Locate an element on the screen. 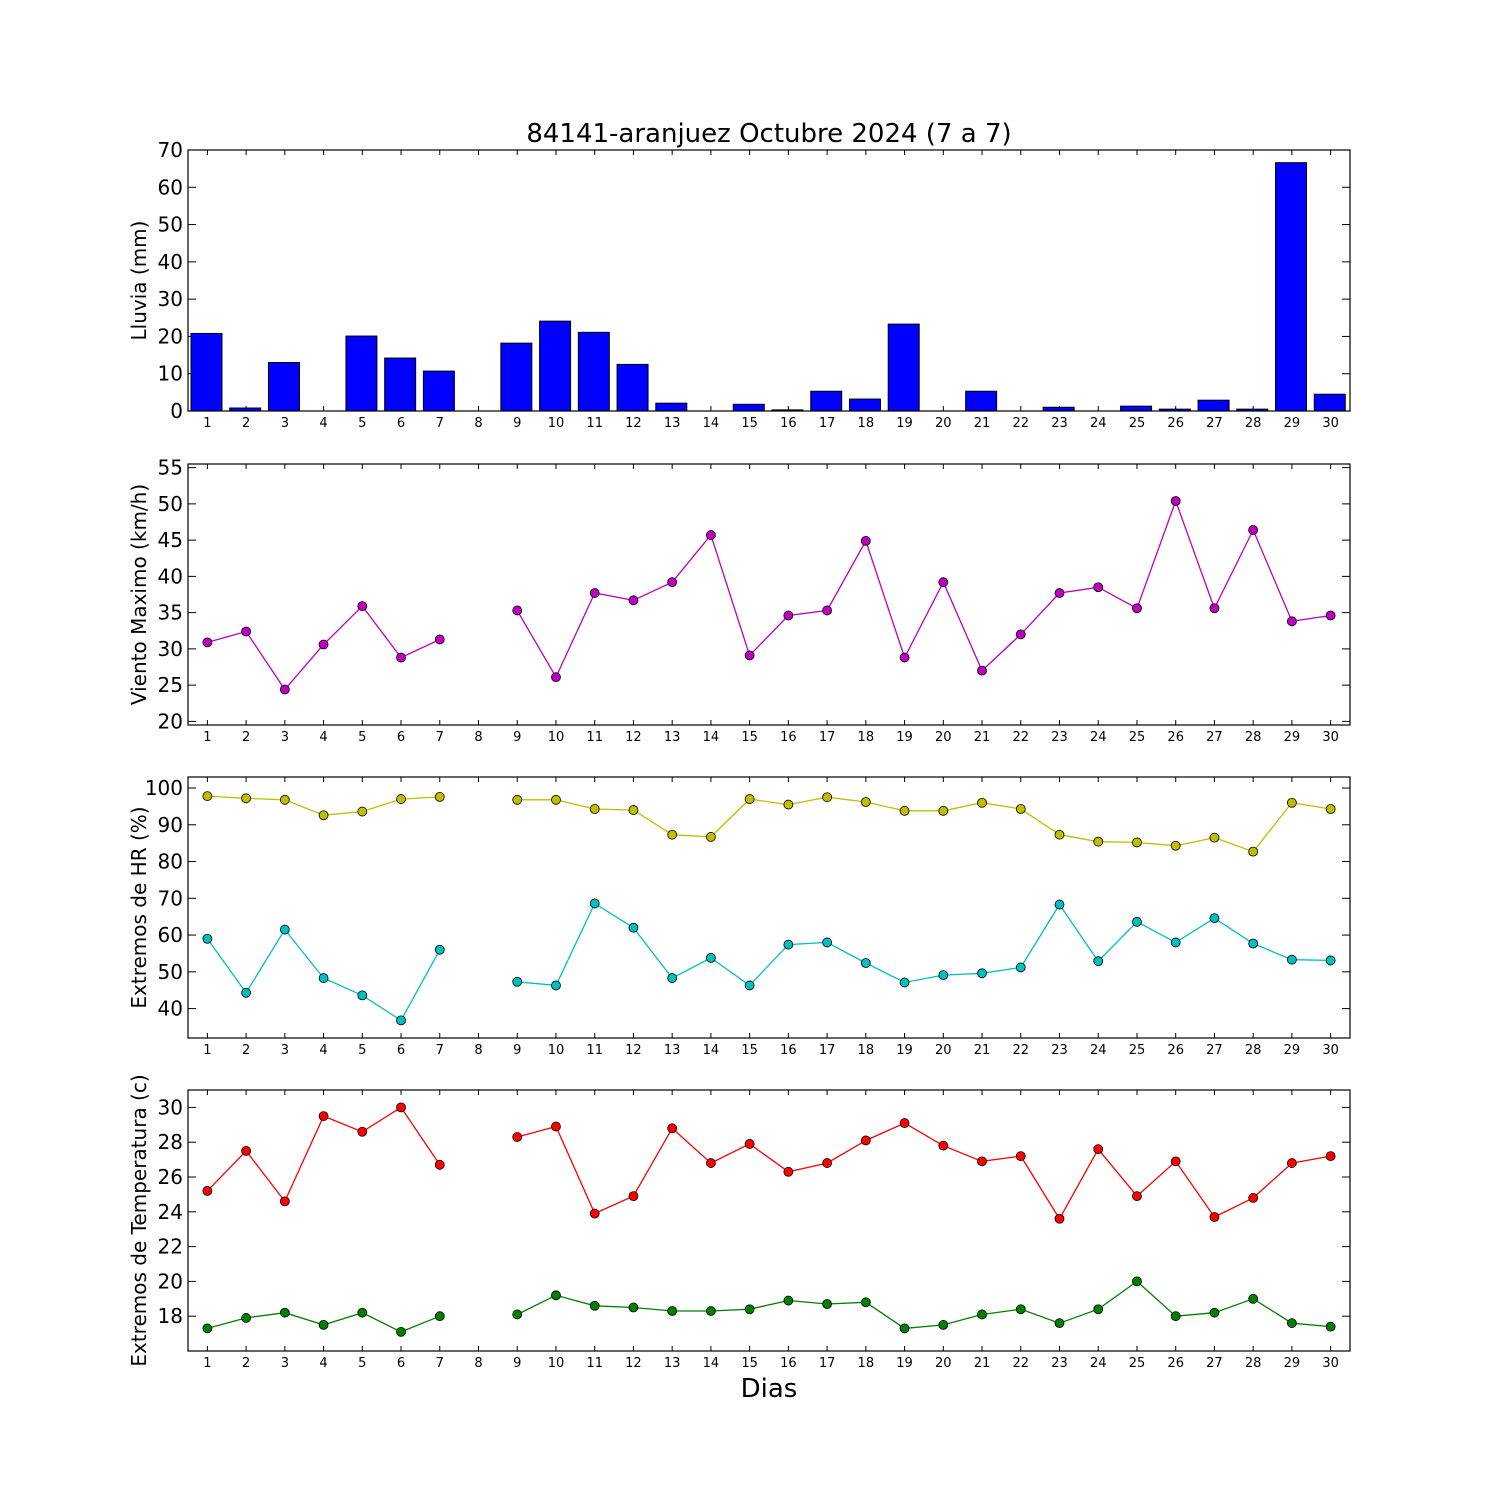  x-tick-label: 15 is located at coordinates (749, 737).